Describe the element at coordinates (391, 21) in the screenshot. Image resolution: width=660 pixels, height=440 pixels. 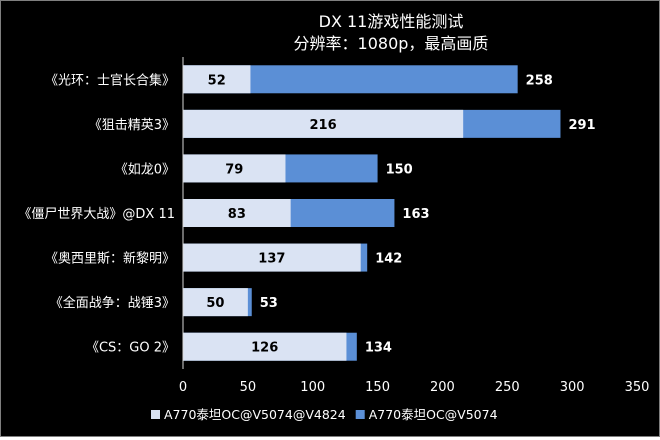
I see `chart-title: DX 11游戏性能测试` at that location.